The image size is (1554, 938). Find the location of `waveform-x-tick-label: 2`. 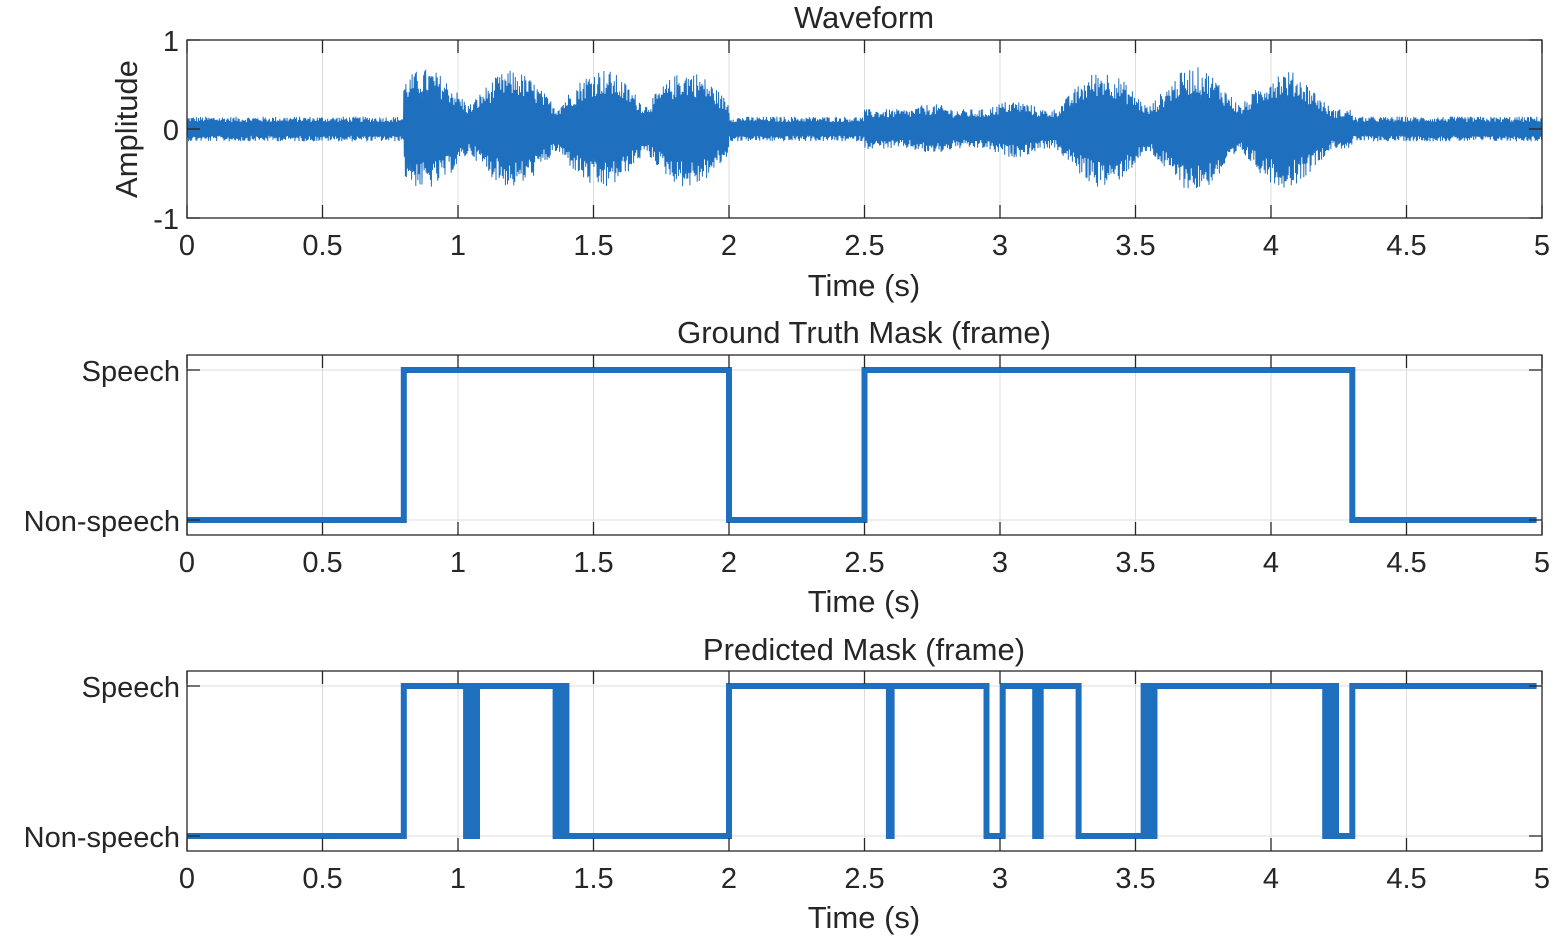

waveform-x-tick-label: 2 is located at coordinates (729, 246).